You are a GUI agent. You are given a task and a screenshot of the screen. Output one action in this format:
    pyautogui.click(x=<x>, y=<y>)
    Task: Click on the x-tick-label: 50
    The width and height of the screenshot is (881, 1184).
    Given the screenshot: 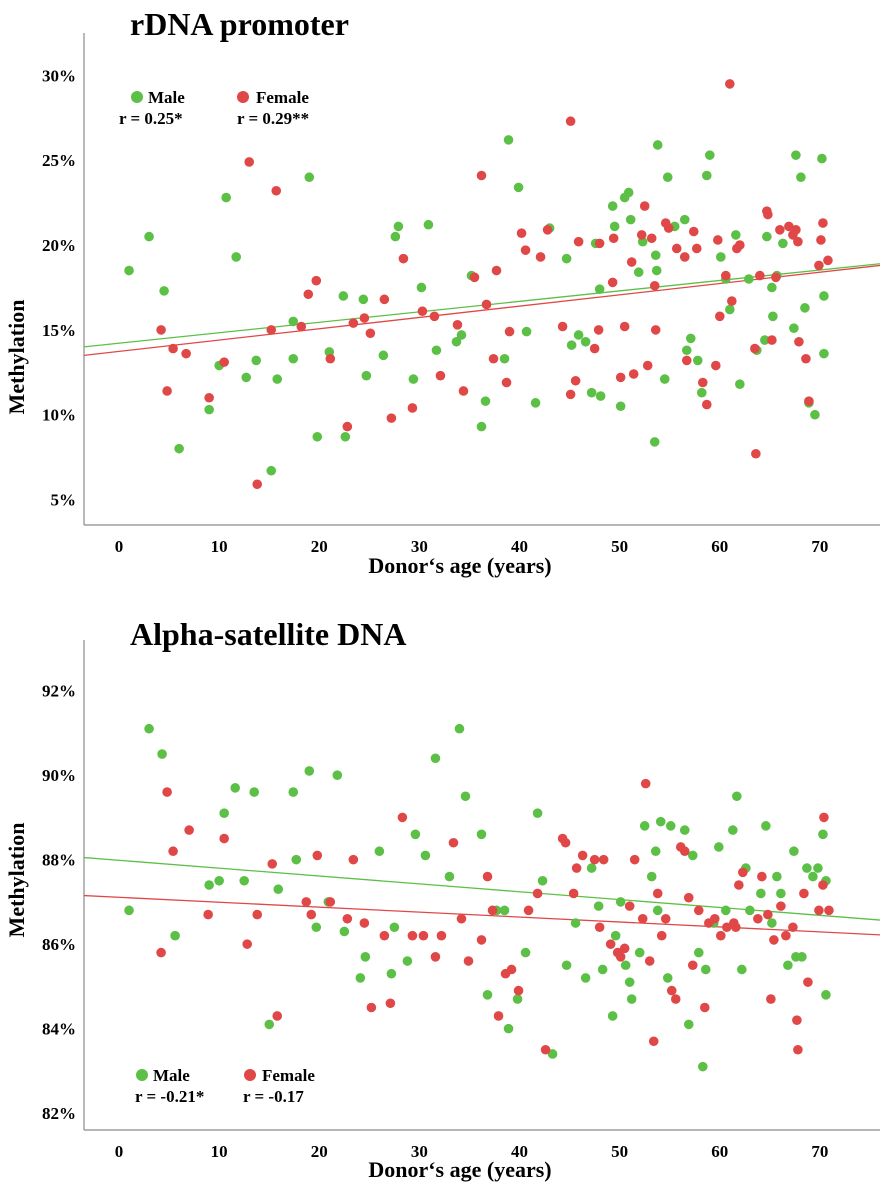 What is the action you would take?
    pyautogui.click(x=619, y=546)
    